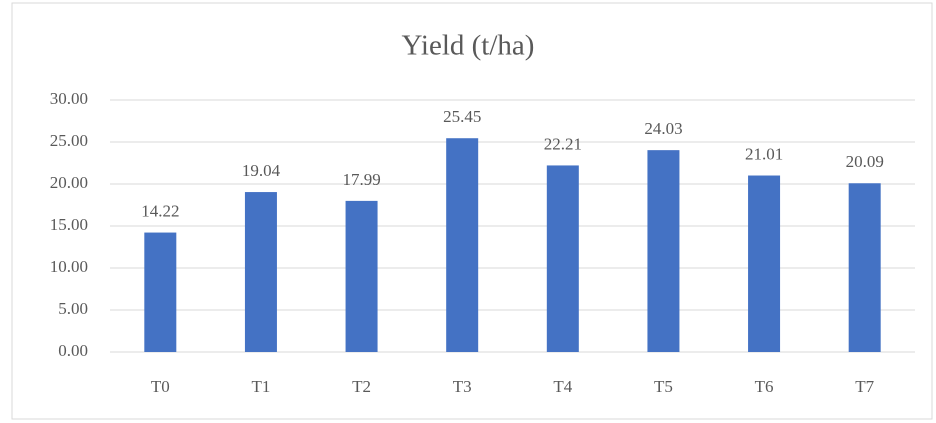 The height and width of the screenshot is (423, 936). I want to click on data-label: 19.04, so click(261, 170).